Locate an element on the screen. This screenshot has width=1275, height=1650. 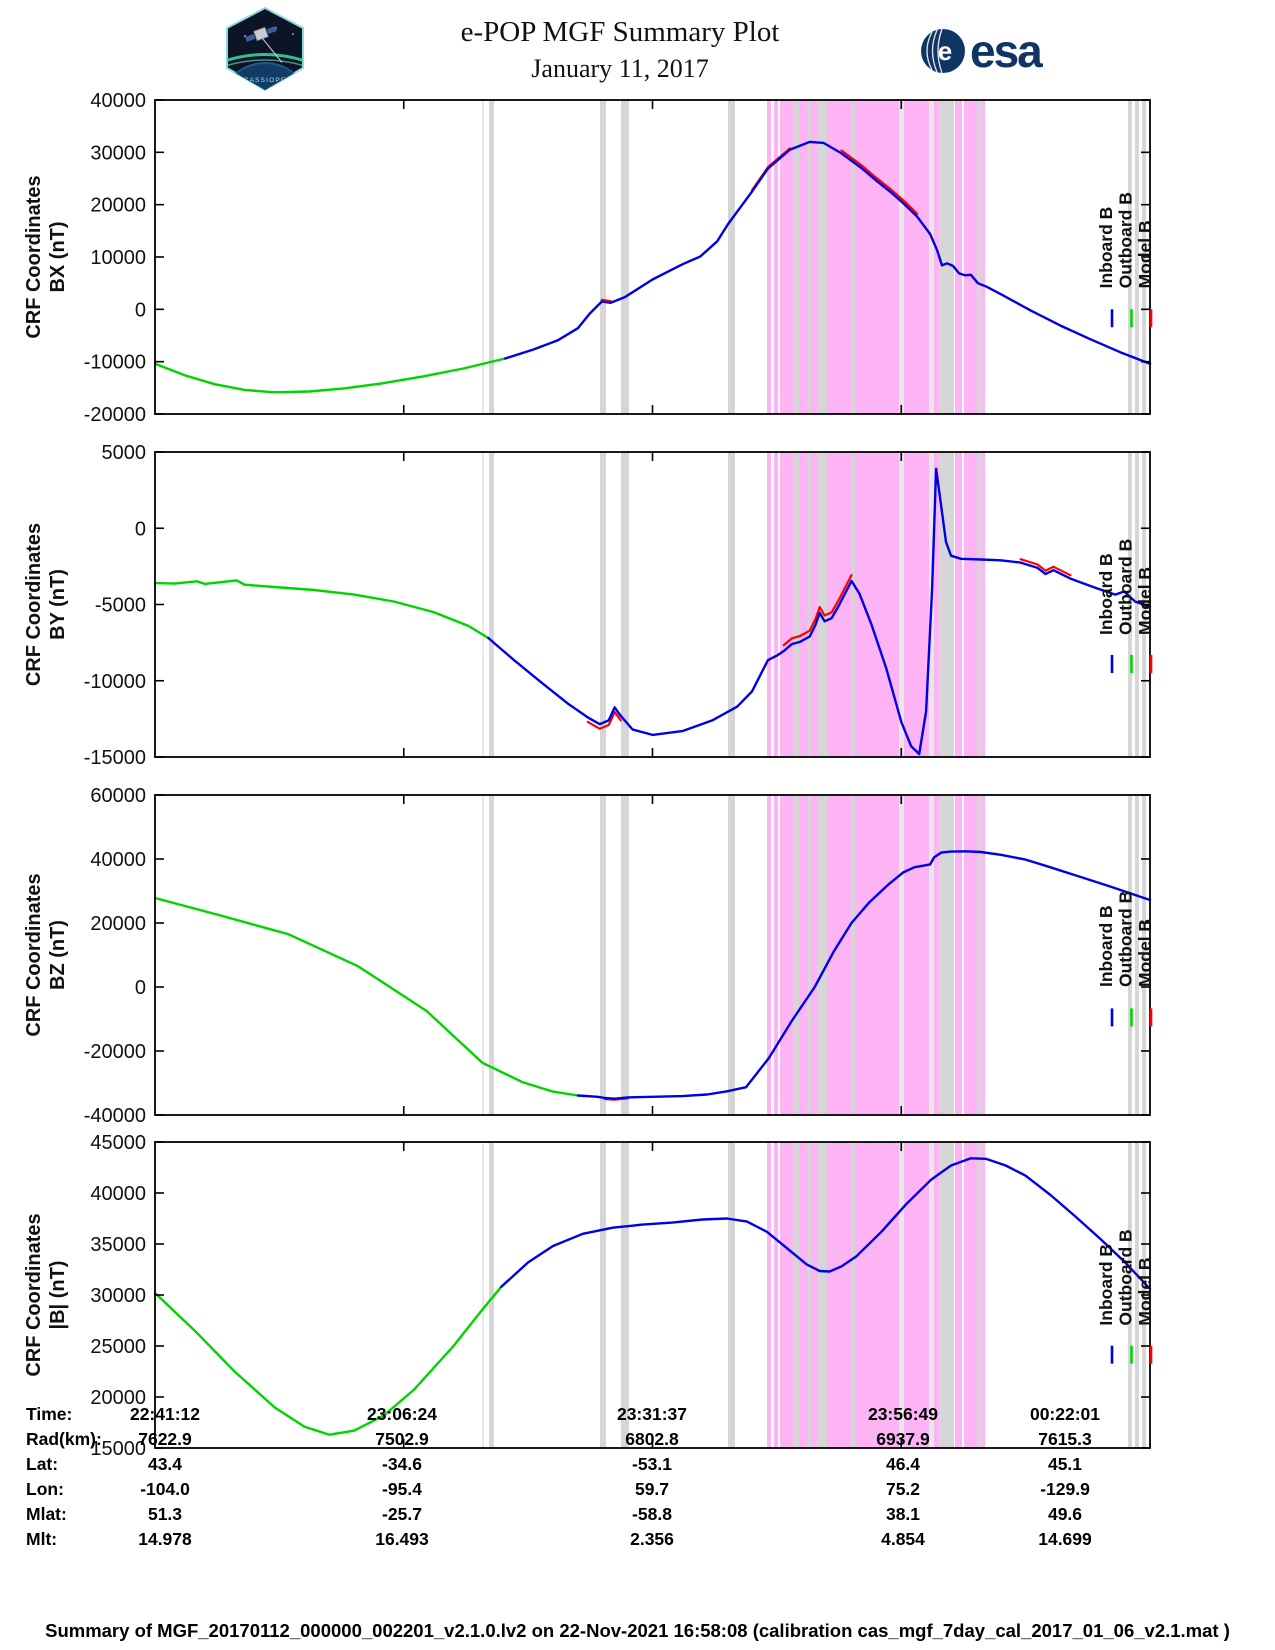
table-cell: 7622.9 is located at coordinates (165, 1439).